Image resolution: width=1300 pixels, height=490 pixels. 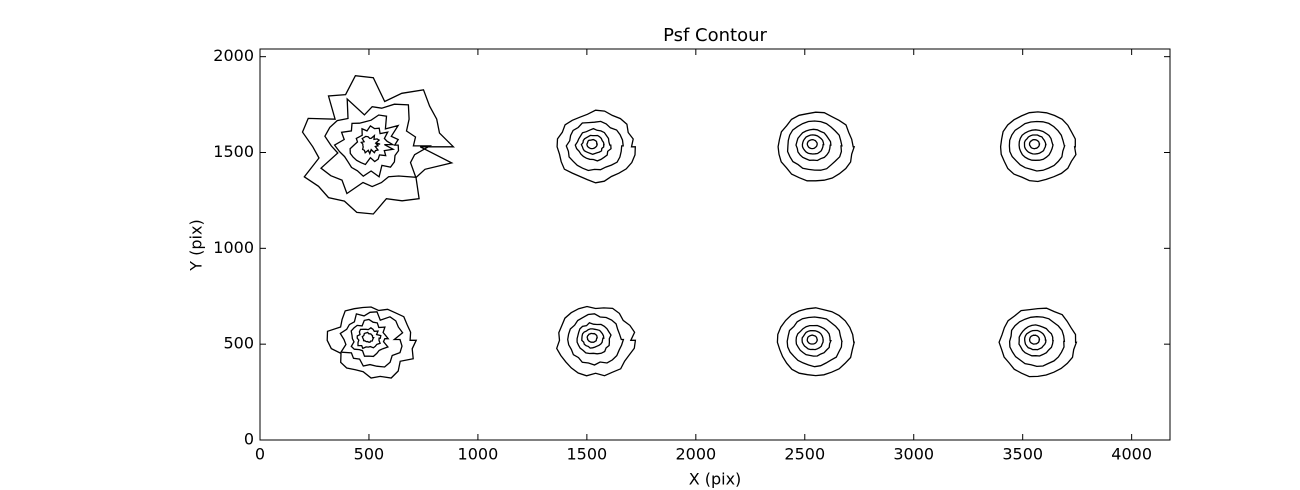 I want to click on y-tick-label: 0, so click(x=249, y=439).